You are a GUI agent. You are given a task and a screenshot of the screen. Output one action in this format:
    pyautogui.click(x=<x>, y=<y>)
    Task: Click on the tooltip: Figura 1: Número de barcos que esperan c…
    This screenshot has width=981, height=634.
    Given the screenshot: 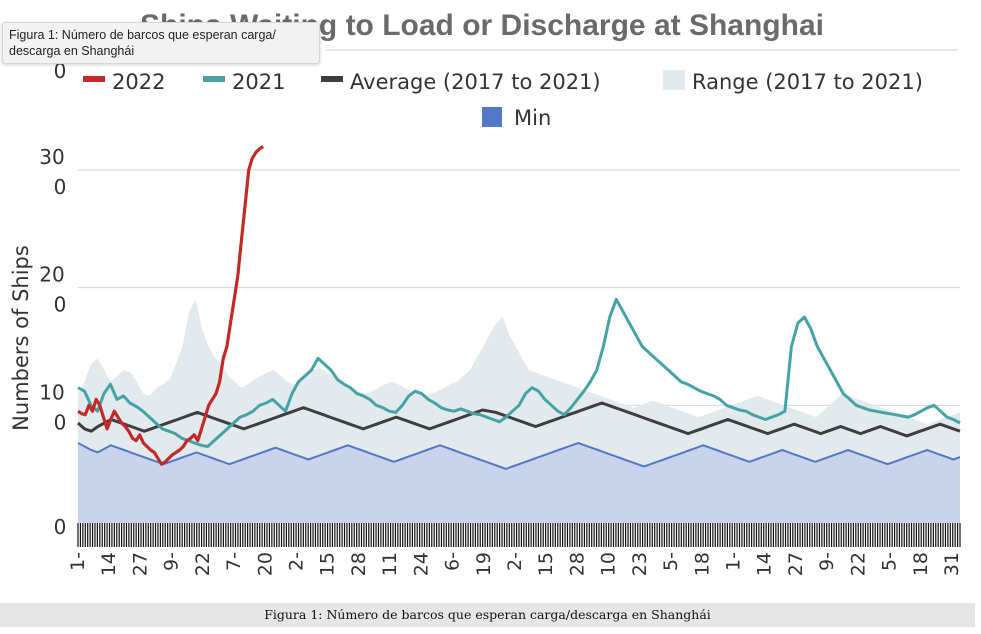 What is the action you would take?
    pyautogui.click(x=161, y=43)
    